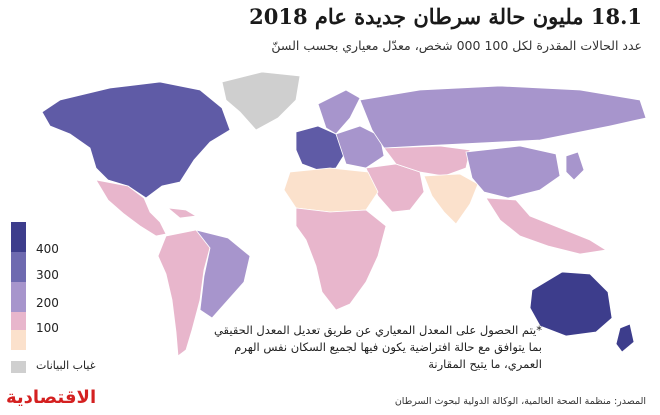 The image size is (660, 415). I want to click on legend-label-100: 100, so click(47, 328).